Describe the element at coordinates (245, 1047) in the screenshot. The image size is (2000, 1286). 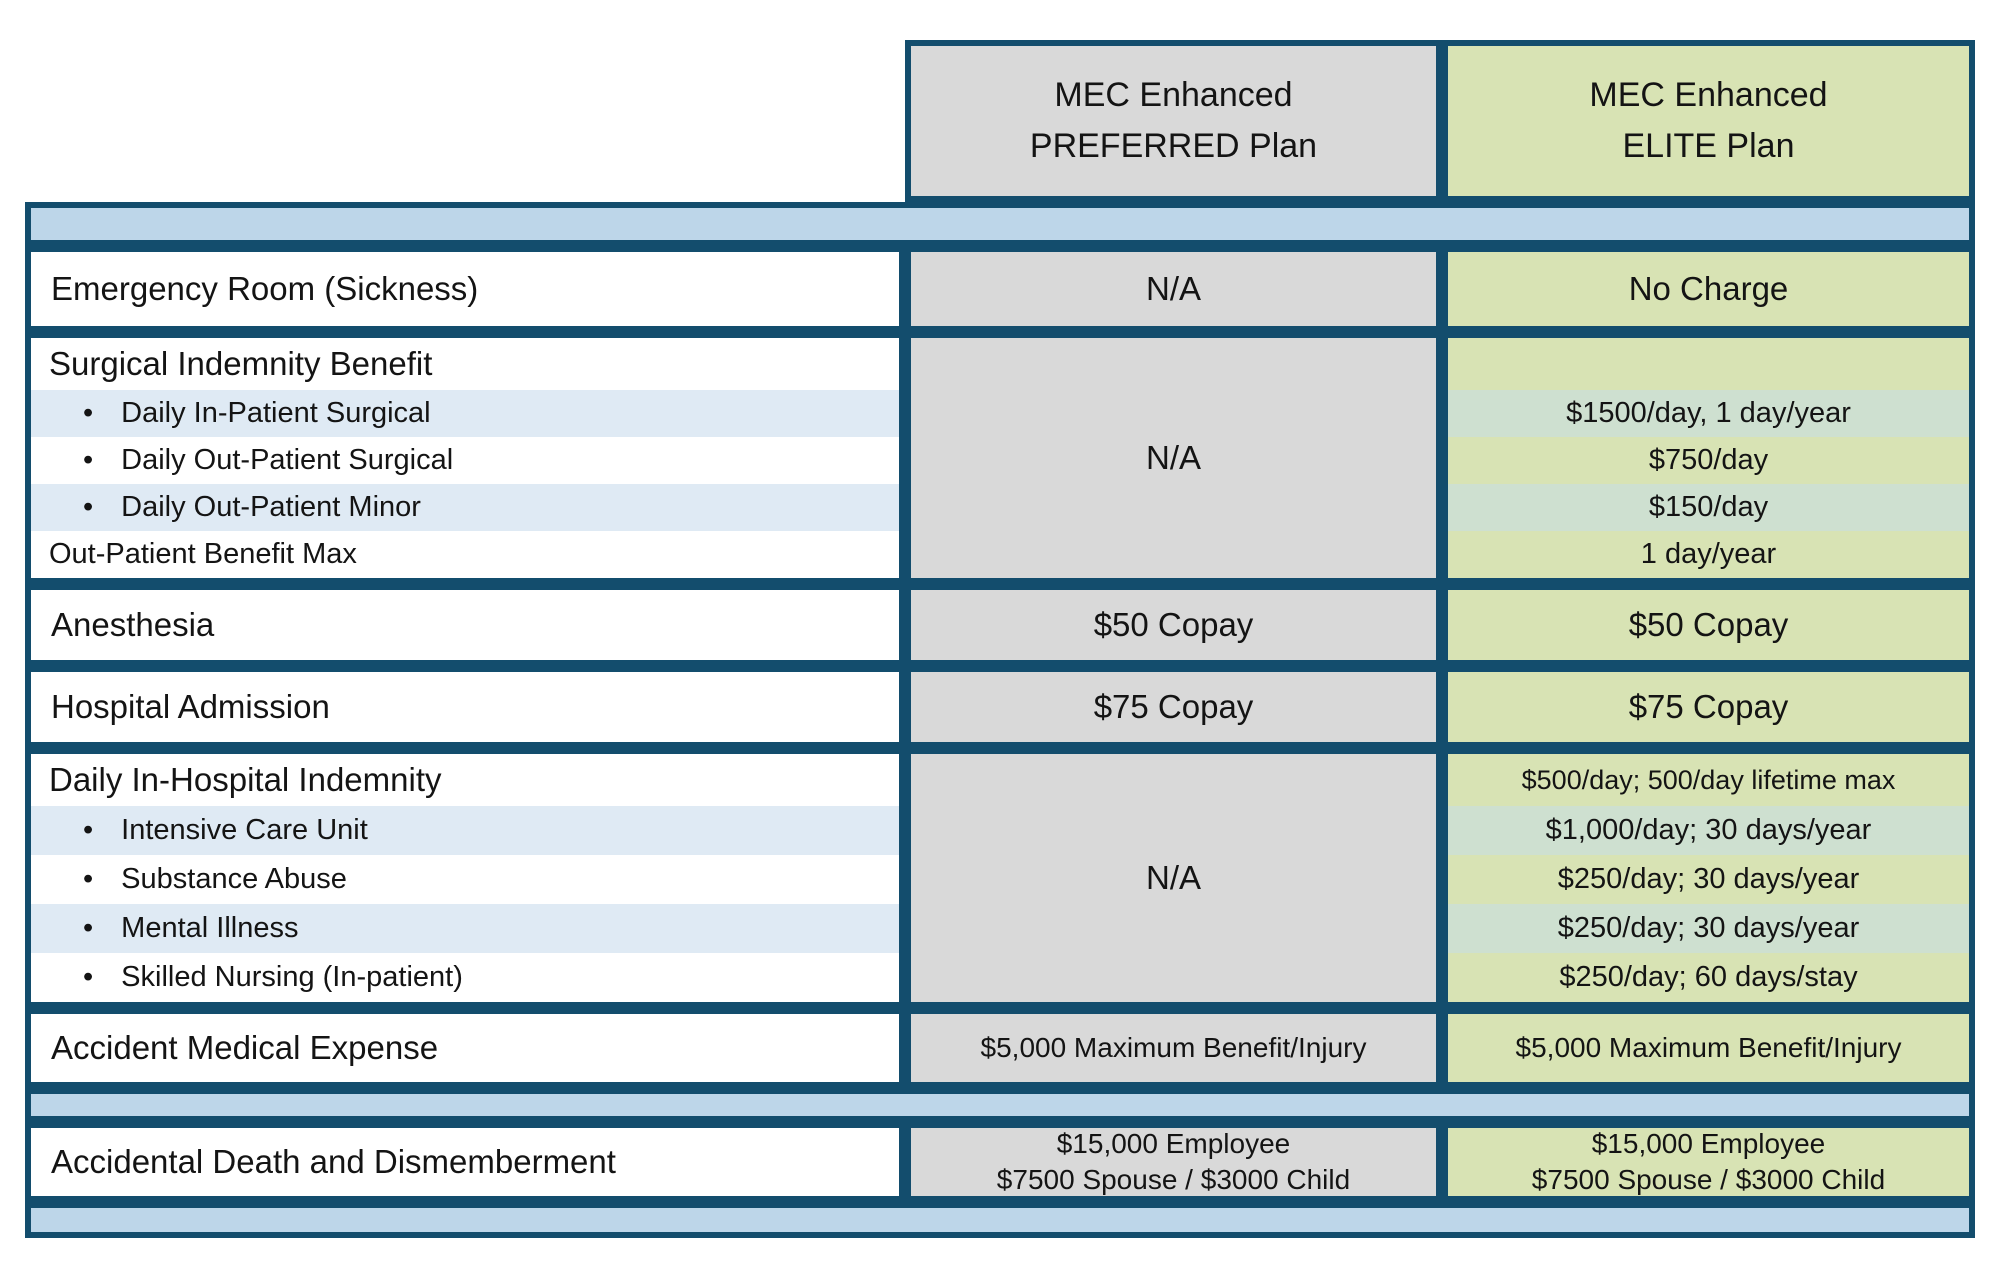
I see `label-text: Accident Medical Expense` at that location.